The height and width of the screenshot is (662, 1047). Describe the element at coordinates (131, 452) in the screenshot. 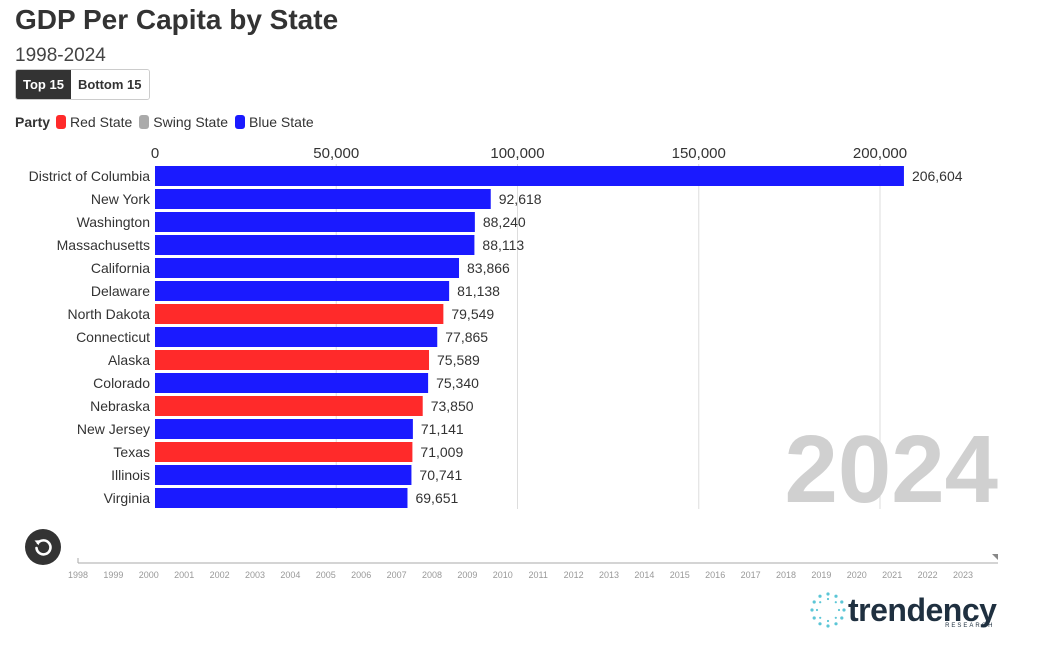

I see `category-label: Texas` at that location.